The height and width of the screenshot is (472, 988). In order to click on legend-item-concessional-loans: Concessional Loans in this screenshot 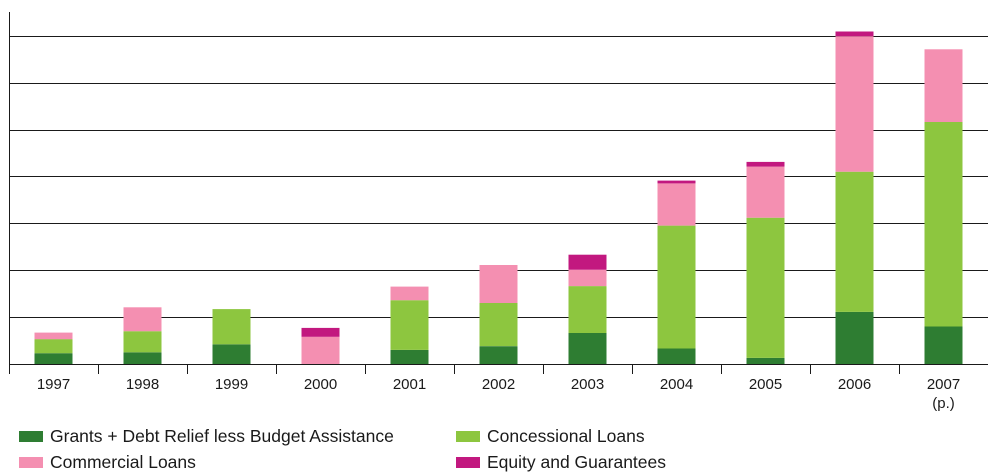, I will do `click(550, 436)`.